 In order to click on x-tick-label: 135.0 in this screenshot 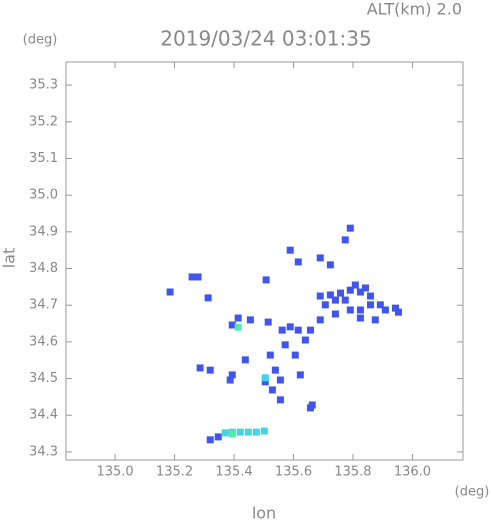, I will do `click(114, 472)`.